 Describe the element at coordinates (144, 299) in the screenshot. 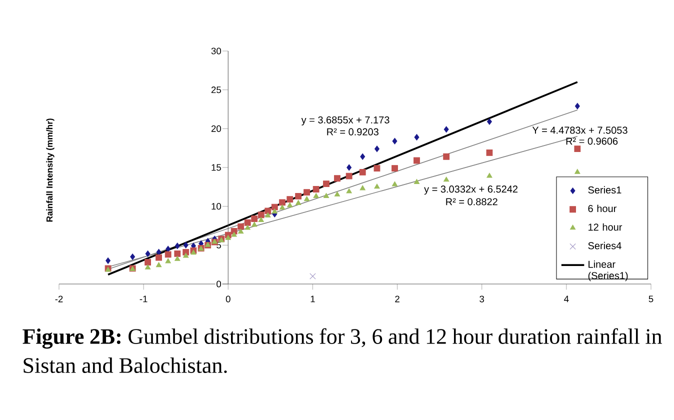

I see `x-tick-label: -1` at that location.